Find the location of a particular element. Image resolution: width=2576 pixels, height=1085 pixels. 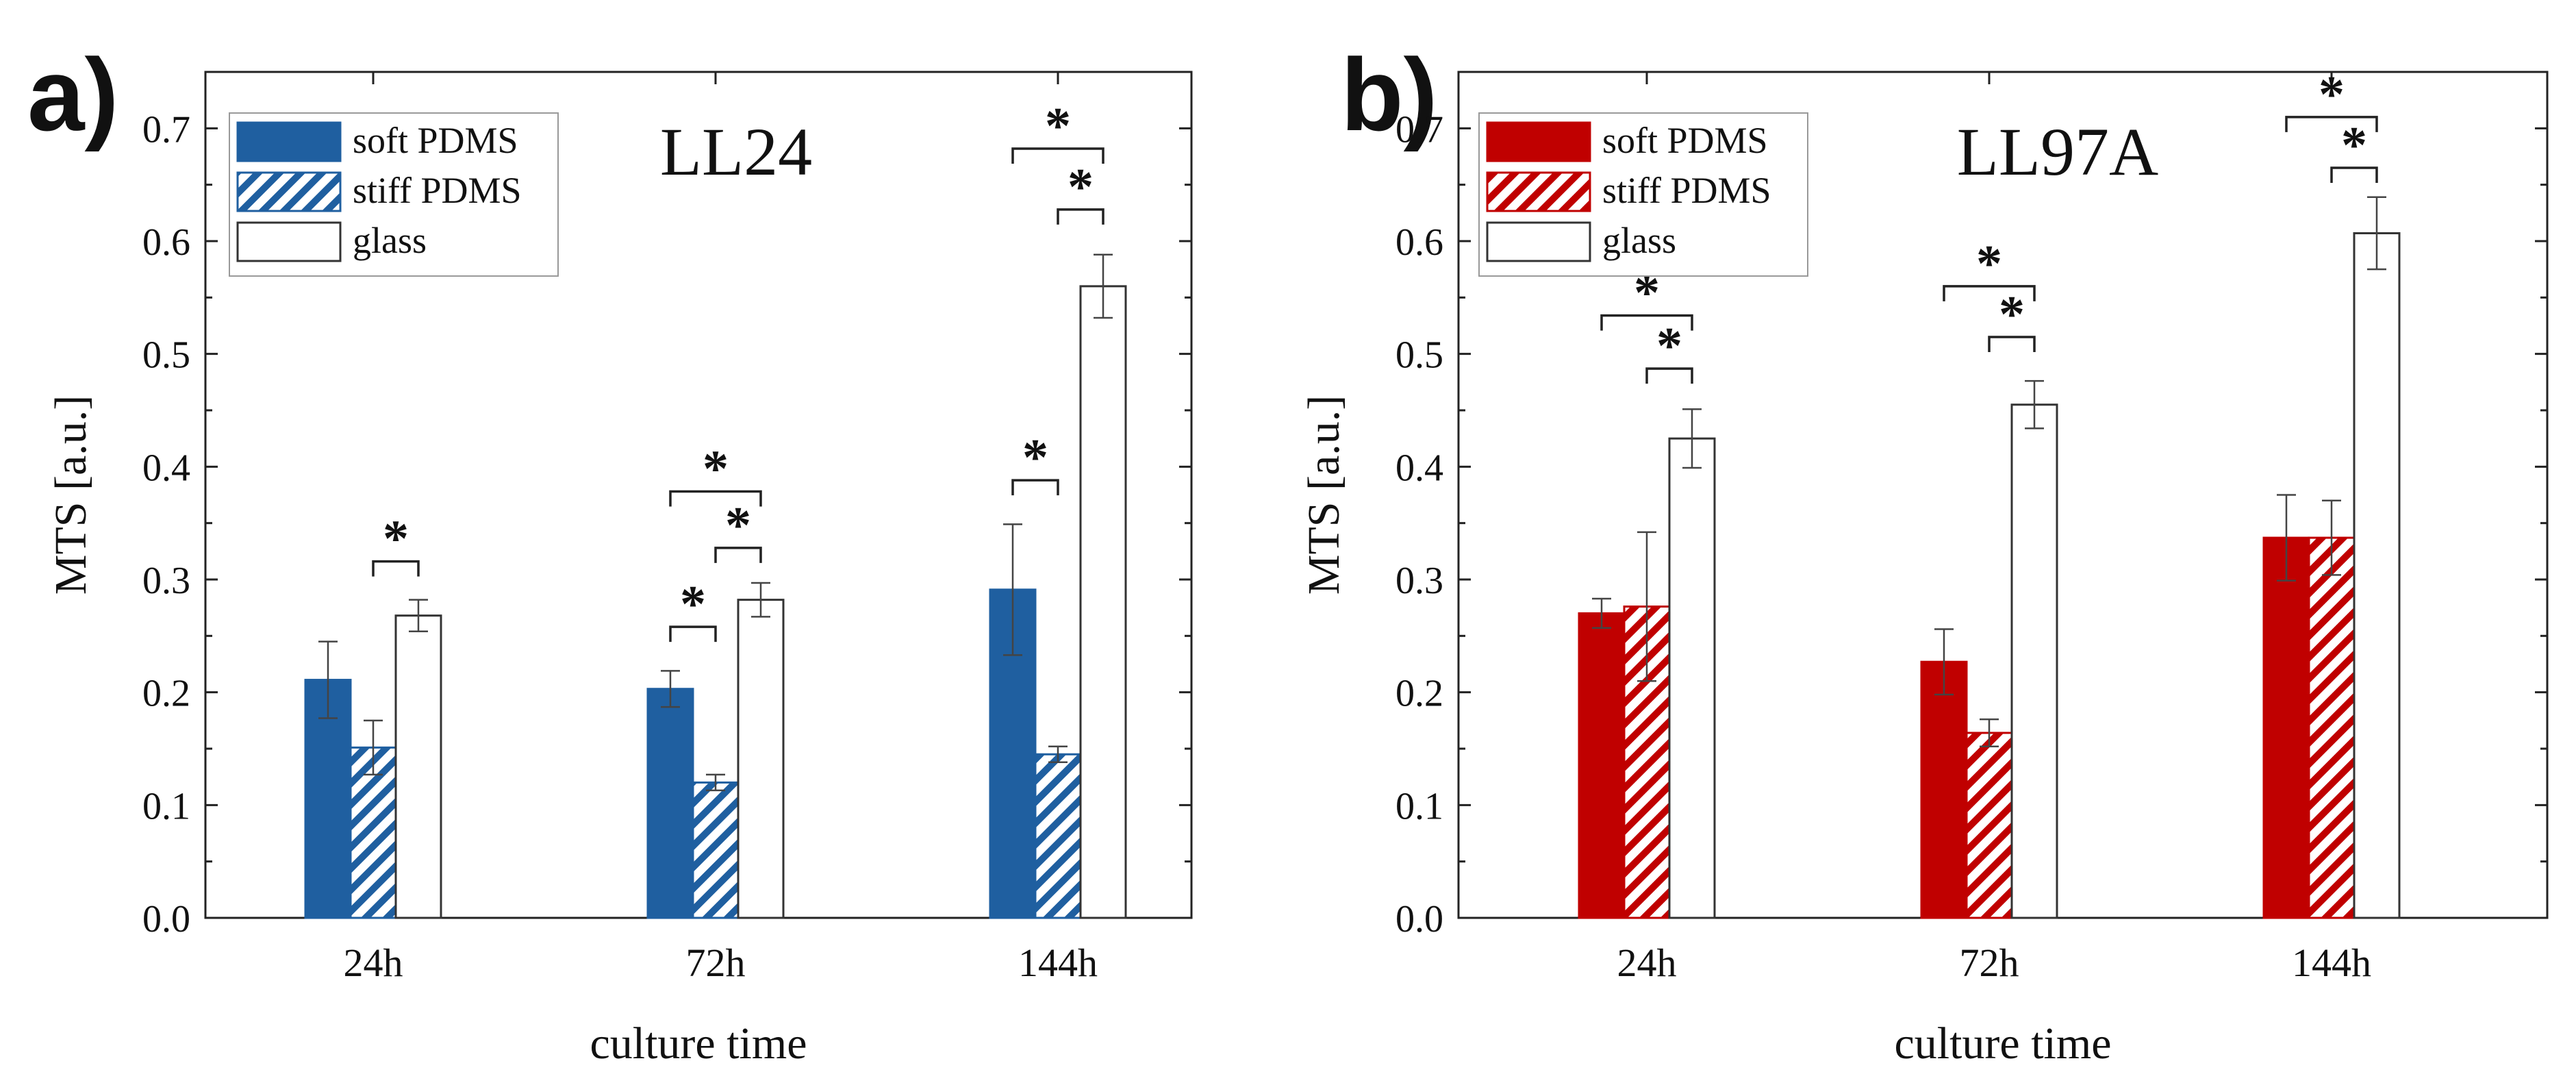

bar-soft-pdms-24h is located at coordinates (1602, 765).